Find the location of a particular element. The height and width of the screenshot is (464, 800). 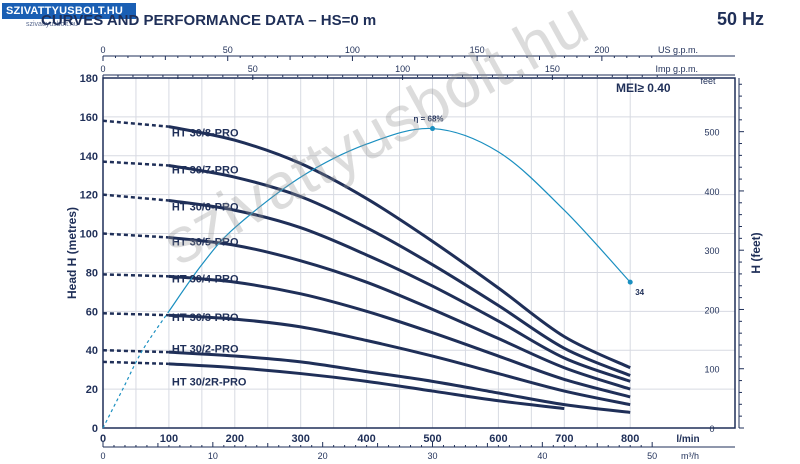

us-gpm-tick-label: 50 is located at coordinates (228, 50).